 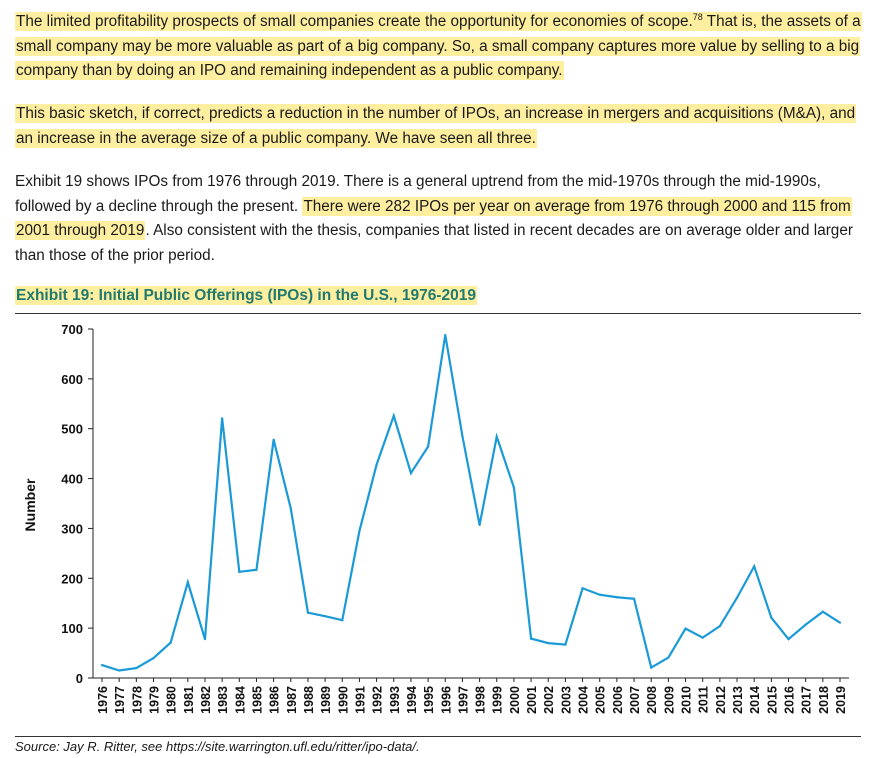 I want to click on y-tick-label: 200, so click(x=72, y=578).